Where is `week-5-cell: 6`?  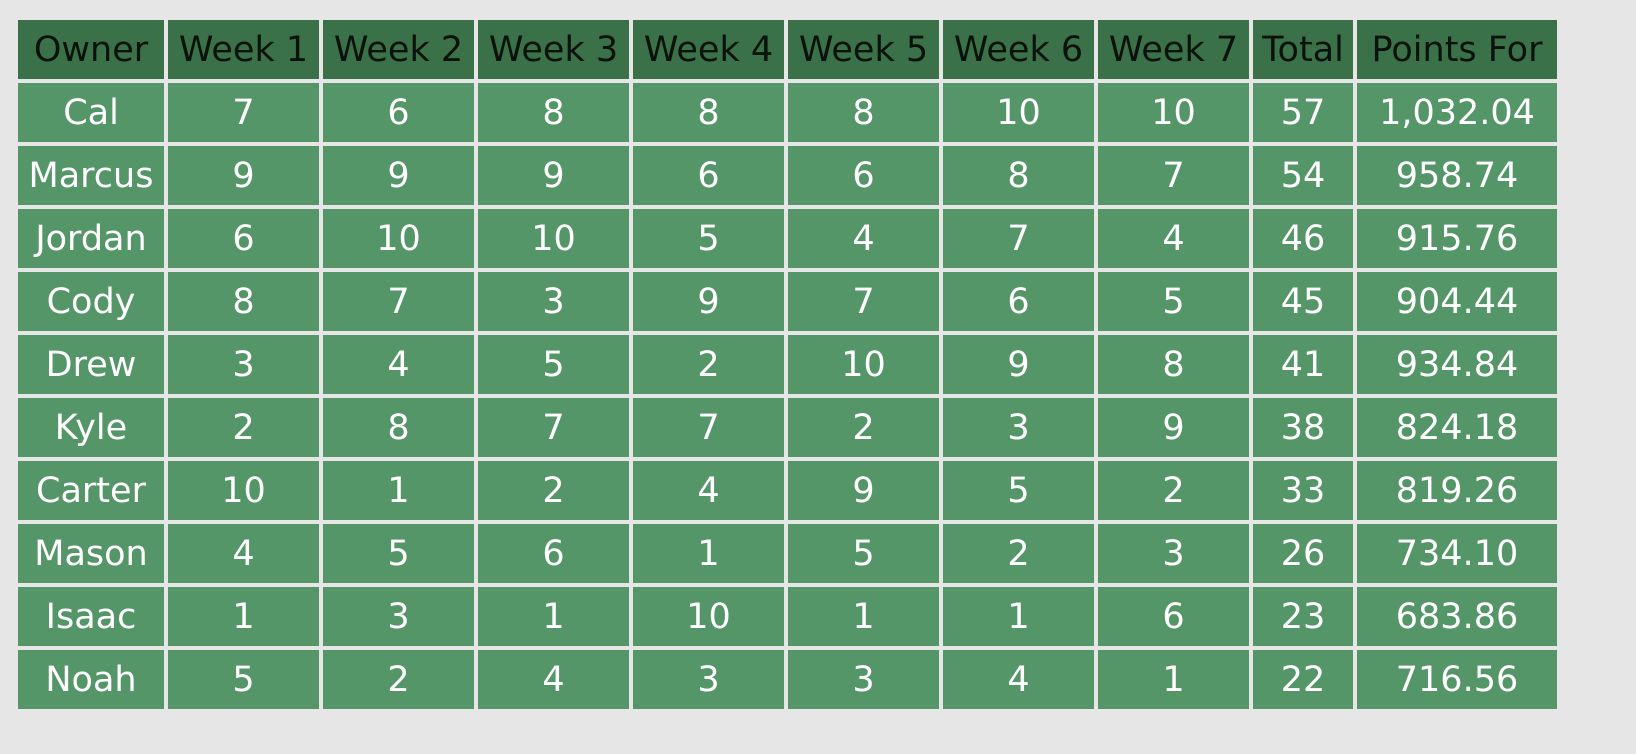 week-5-cell: 6 is located at coordinates (863, 175).